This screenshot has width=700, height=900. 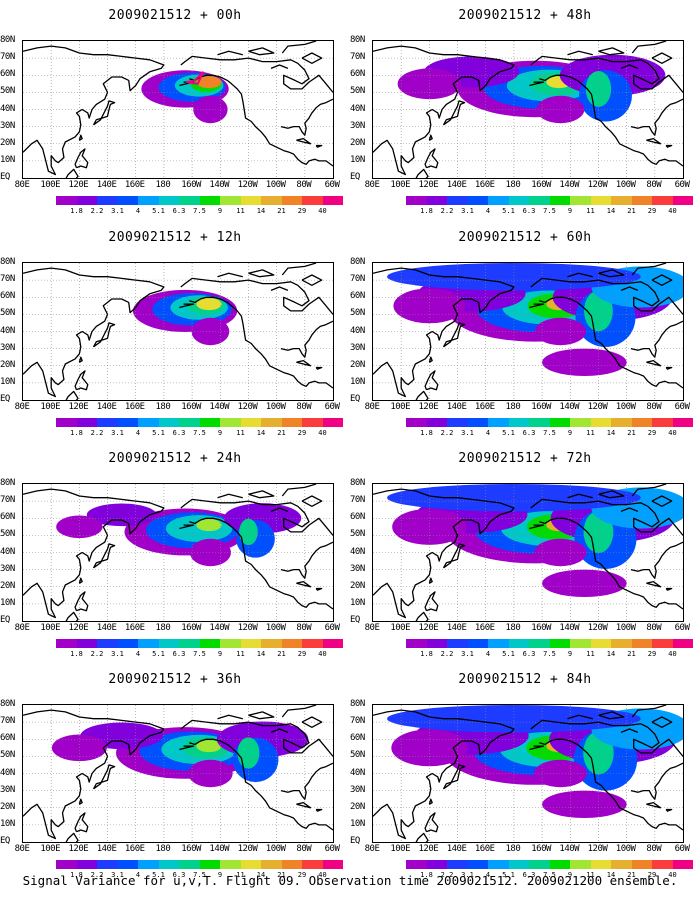 I want to click on colorbar, so click(x=199, y=422).